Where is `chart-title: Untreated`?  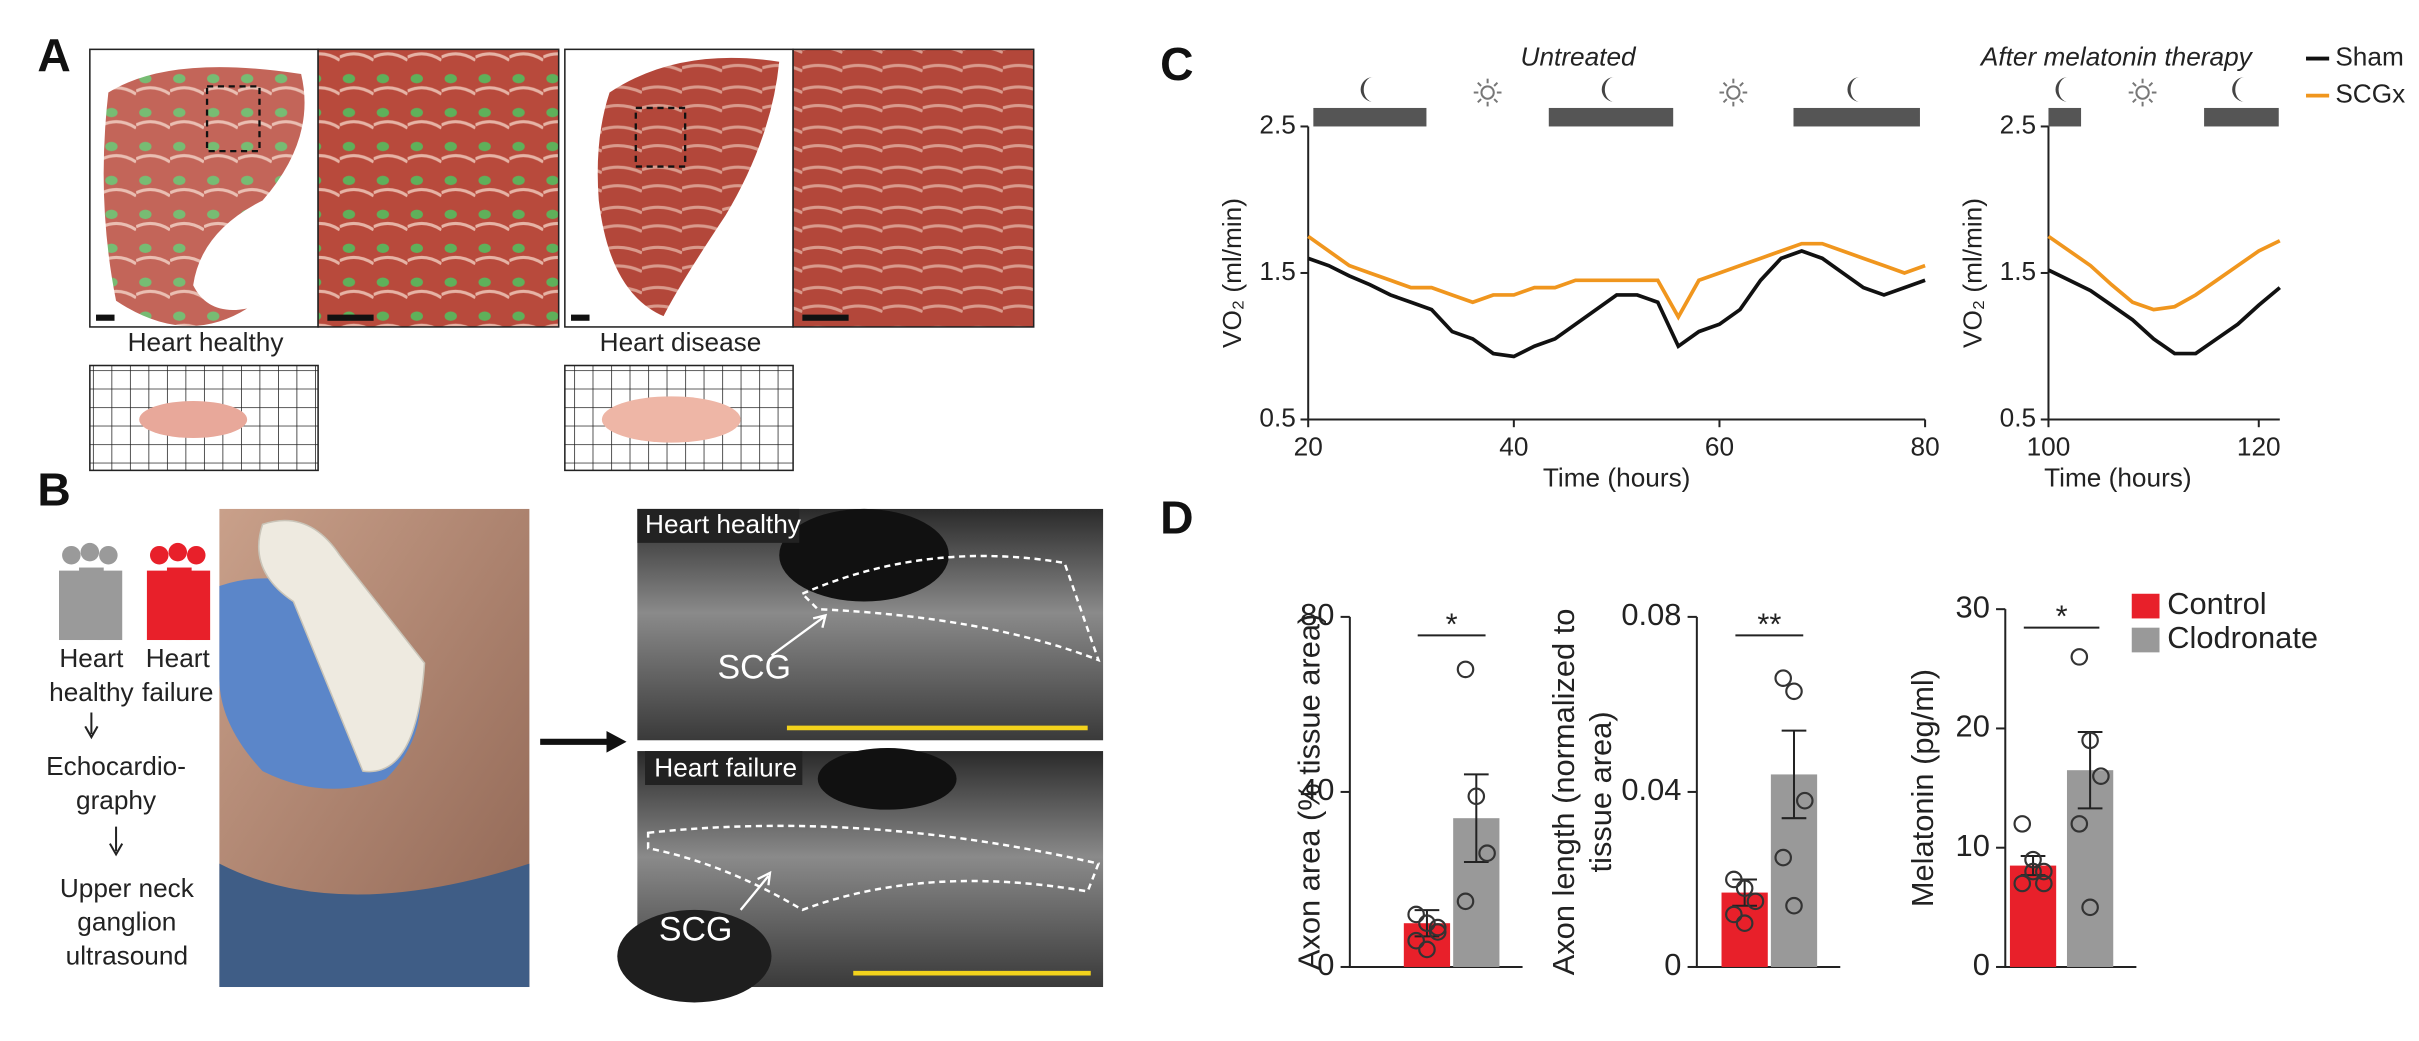 chart-title: Untreated is located at coordinates (1579, 57).